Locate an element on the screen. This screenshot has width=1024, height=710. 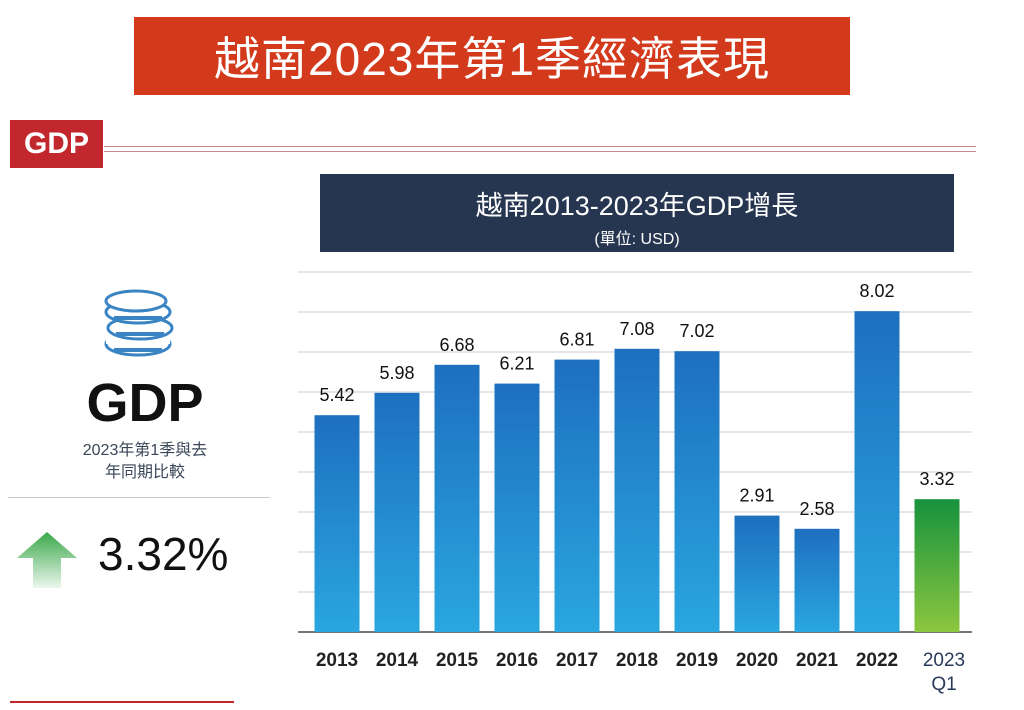
data-label: 2.58 is located at coordinates (816, 509).